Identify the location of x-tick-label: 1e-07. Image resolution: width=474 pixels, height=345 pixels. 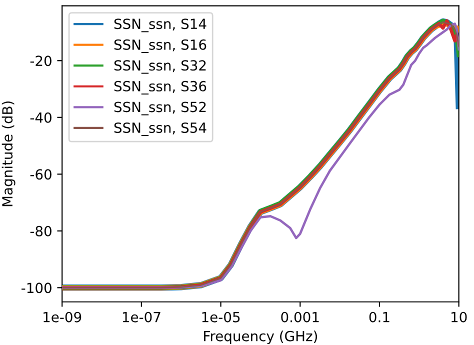
(141, 317).